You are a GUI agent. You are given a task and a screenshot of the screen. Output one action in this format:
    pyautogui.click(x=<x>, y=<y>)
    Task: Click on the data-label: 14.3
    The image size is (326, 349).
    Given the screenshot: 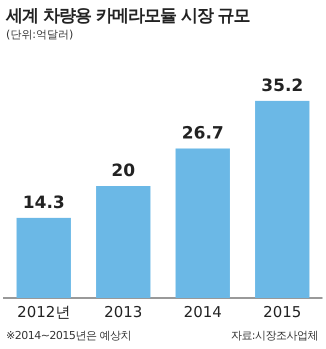 What is the action you would take?
    pyautogui.click(x=43, y=202)
    